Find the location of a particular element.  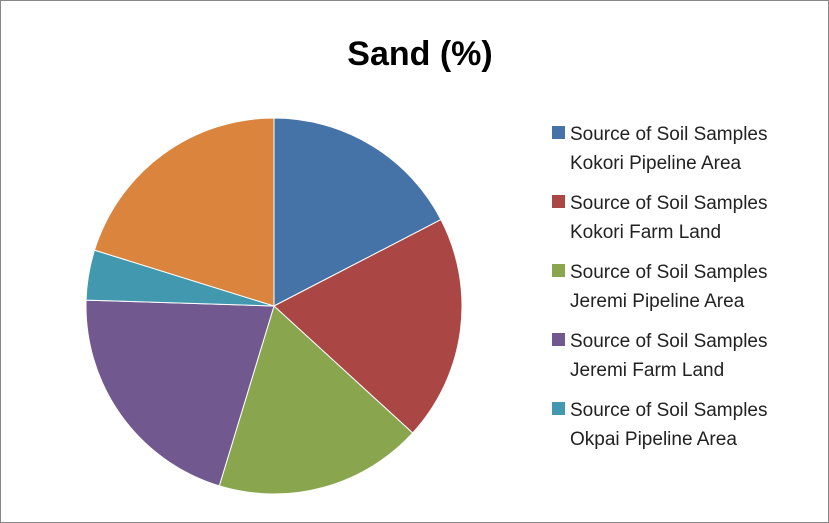

legend-label: Source of Soil Samples Kokori Farm Land is located at coordinates (669, 218).